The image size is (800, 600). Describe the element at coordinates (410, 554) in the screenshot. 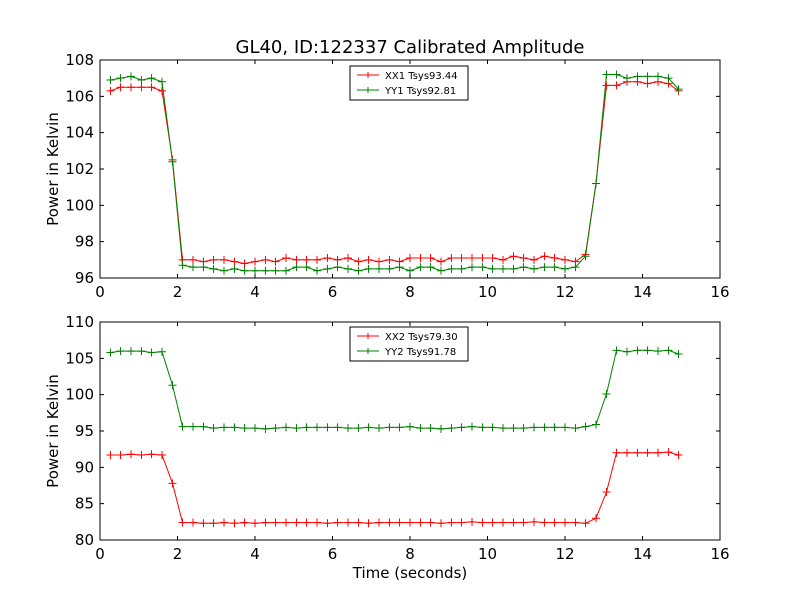

I see `bottom-x-tick-label: 8` at that location.